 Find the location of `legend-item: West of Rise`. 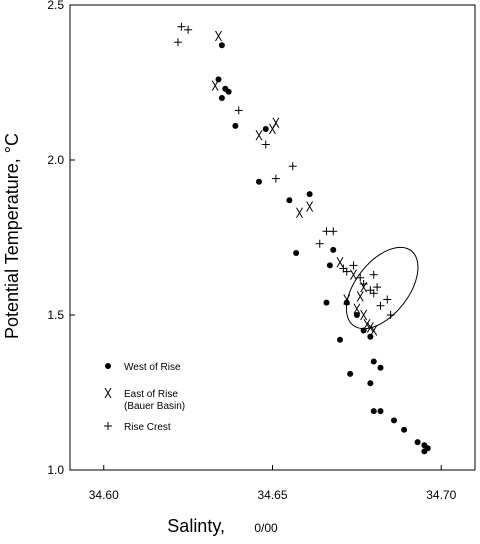

legend-item: West of Rise is located at coordinates (143, 367).